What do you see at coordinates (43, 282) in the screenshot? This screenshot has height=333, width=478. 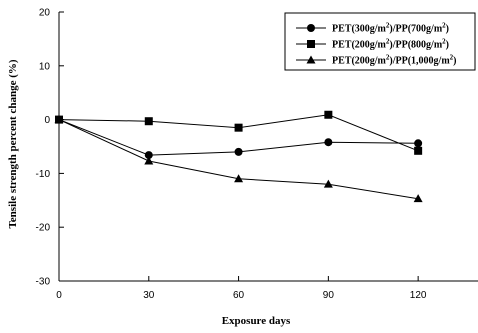 I see `y-tick-label: -30` at bounding box center [43, 282].